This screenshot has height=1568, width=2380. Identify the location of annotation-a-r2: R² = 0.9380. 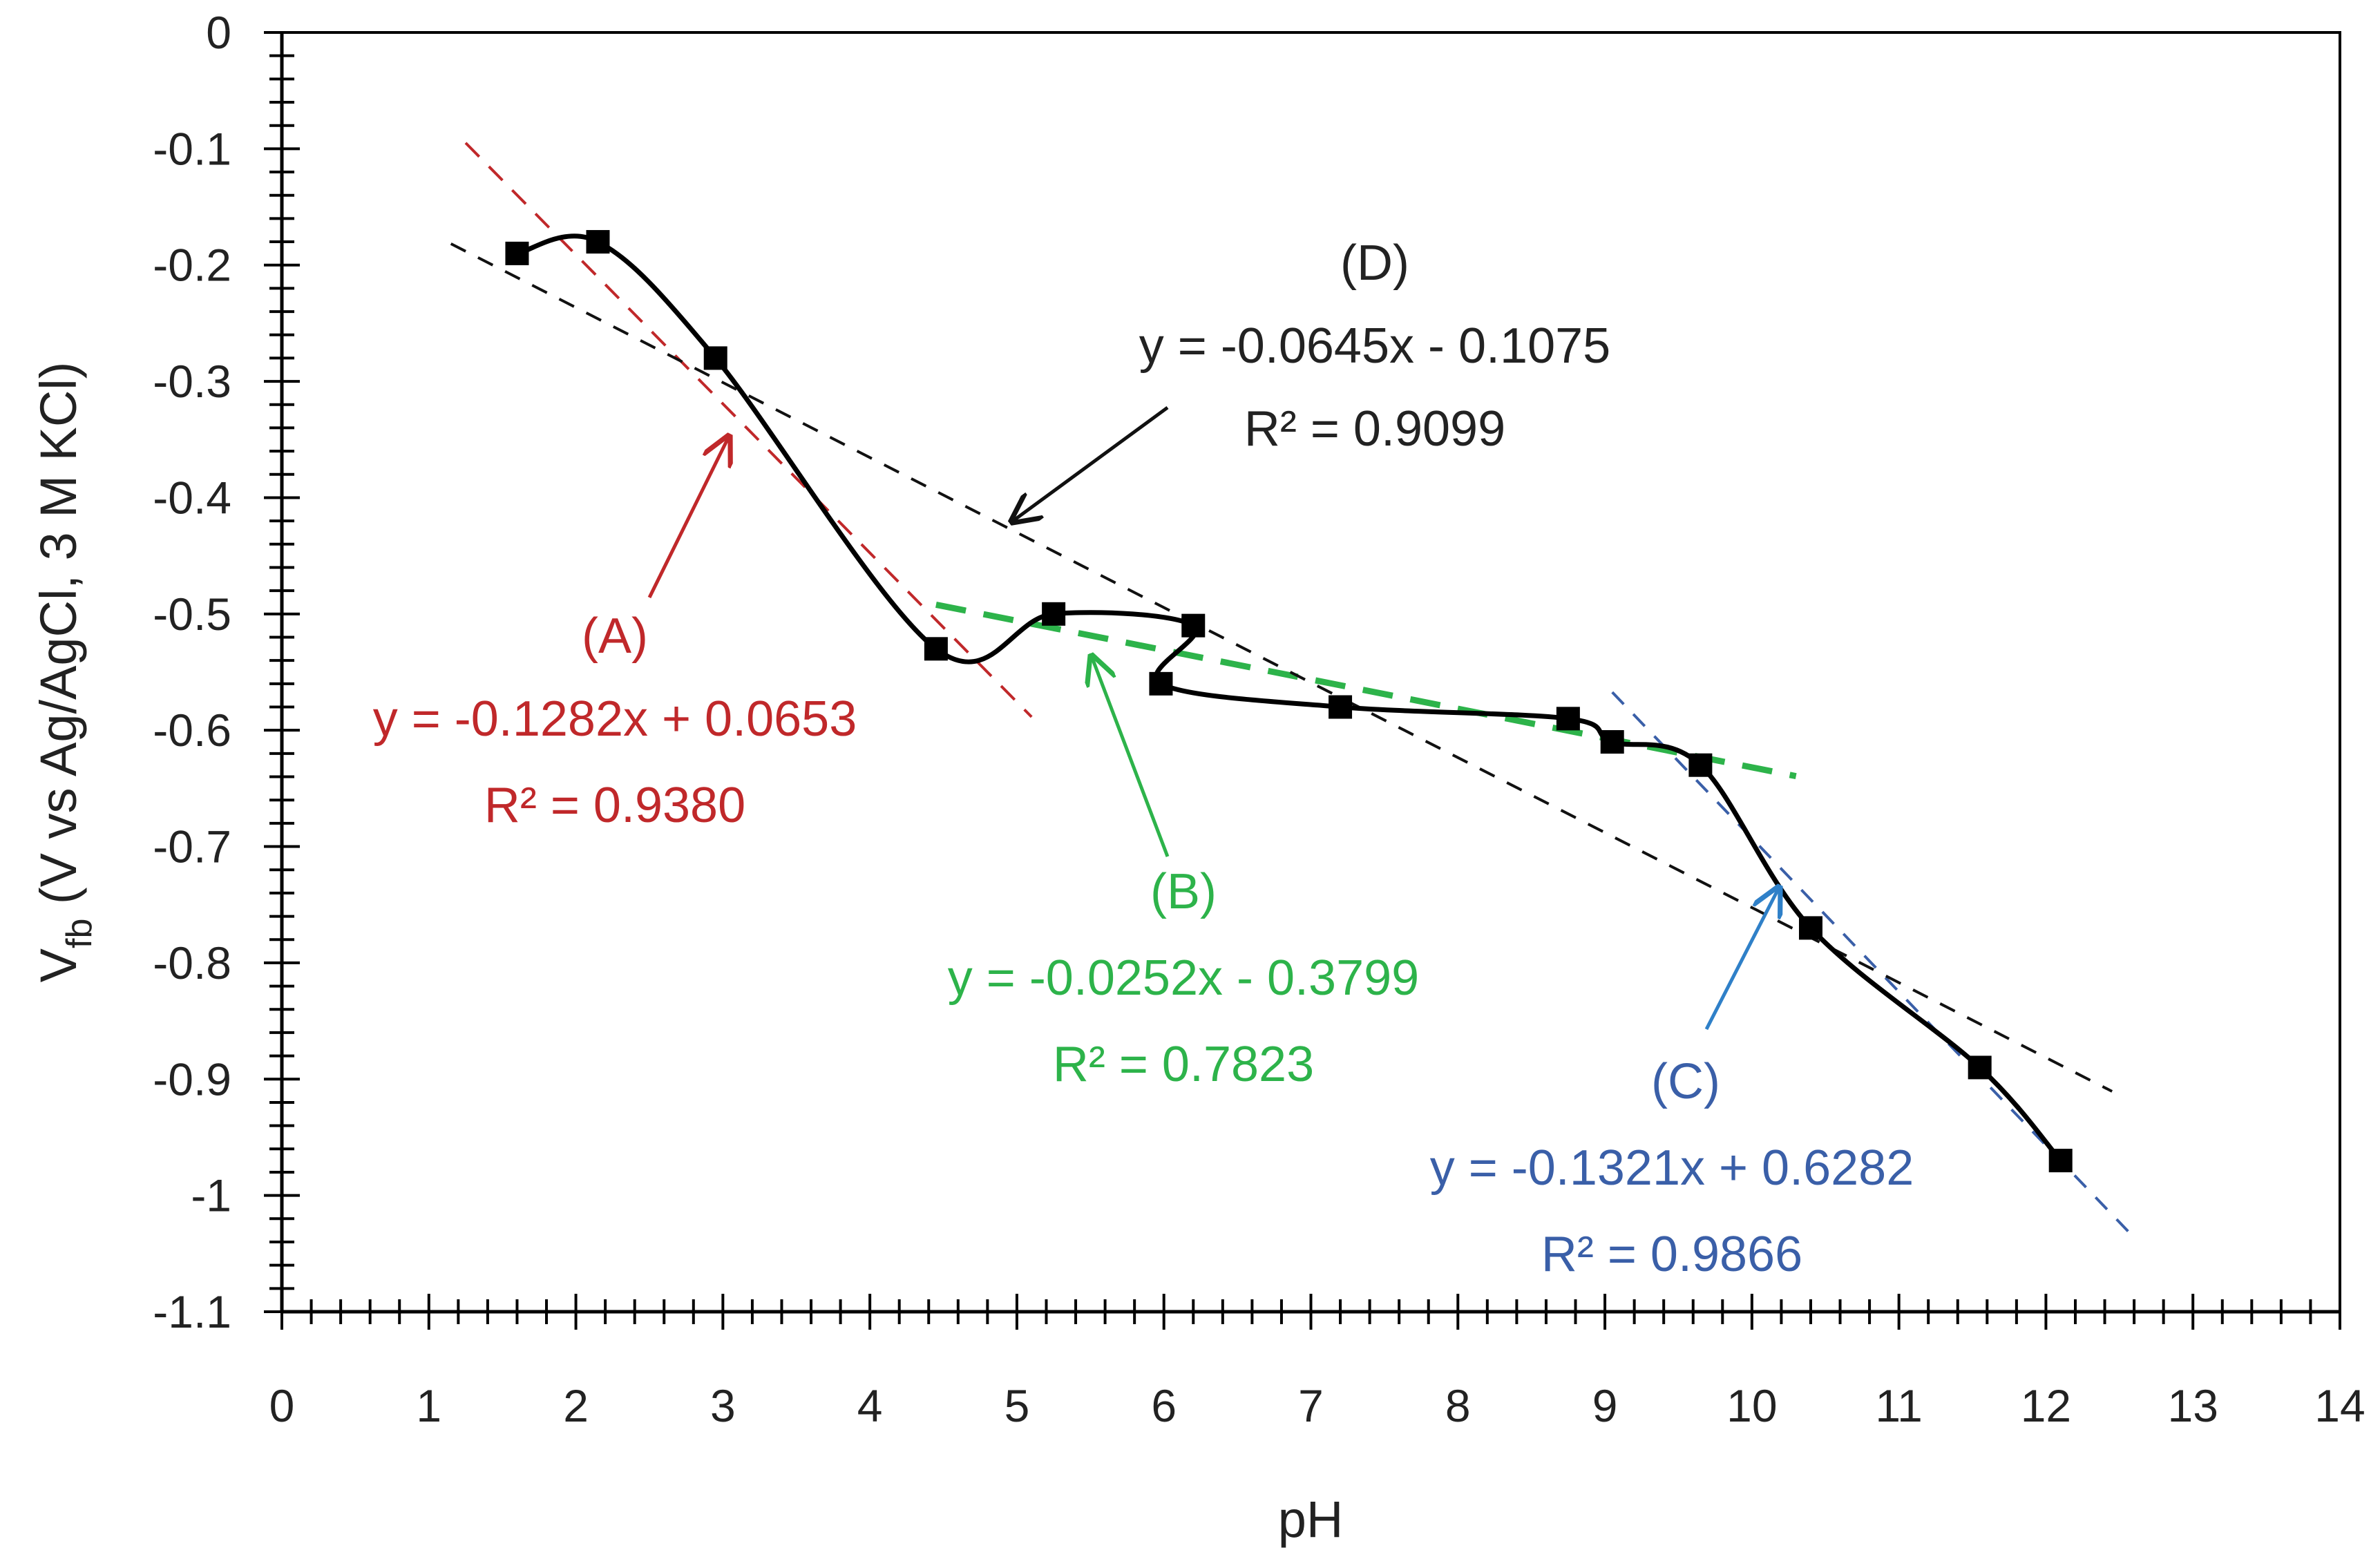
(614, 805).